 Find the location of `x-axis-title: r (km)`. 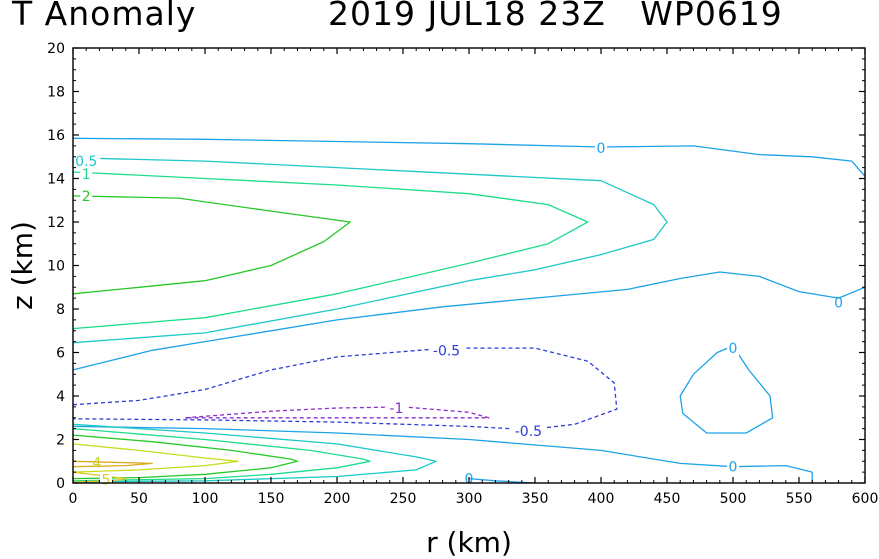

x-axis-title: r (km) is located at coordinates (469, 542).